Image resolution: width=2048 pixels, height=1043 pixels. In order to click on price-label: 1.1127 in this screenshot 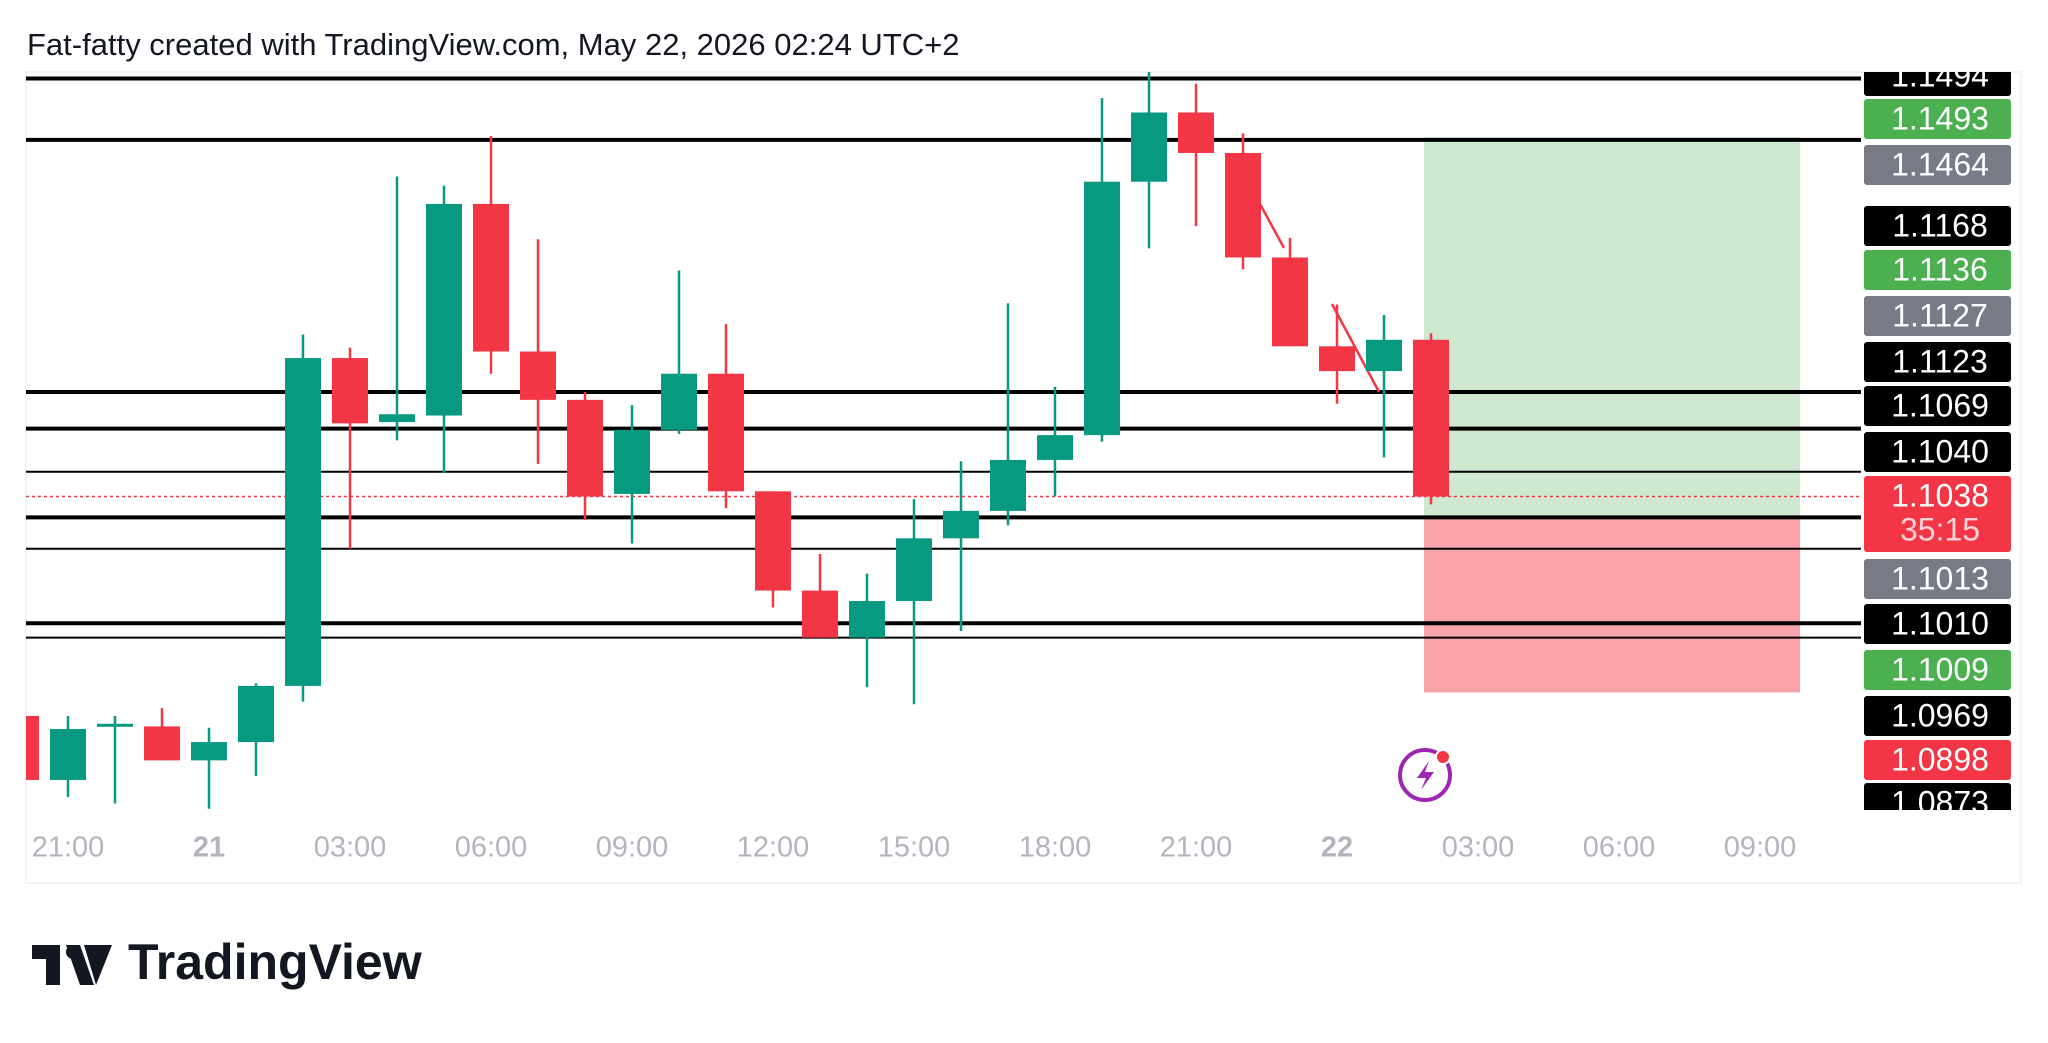, I will do `click(1940, 315)`.